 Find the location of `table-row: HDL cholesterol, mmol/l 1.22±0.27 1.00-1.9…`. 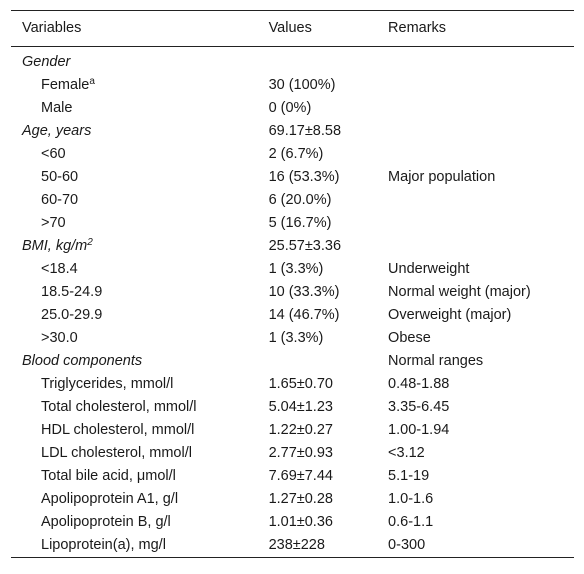

table-row: HDL cholesterol, mmol/l 1.22±0.27 1.00-1.9… is located at coordinates (292, 430).